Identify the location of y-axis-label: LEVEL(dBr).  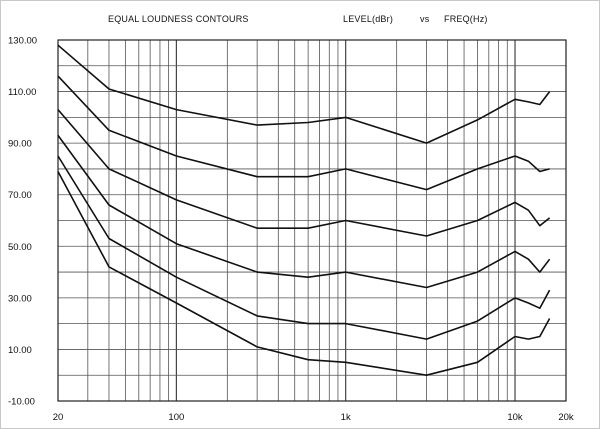
(368, 19).